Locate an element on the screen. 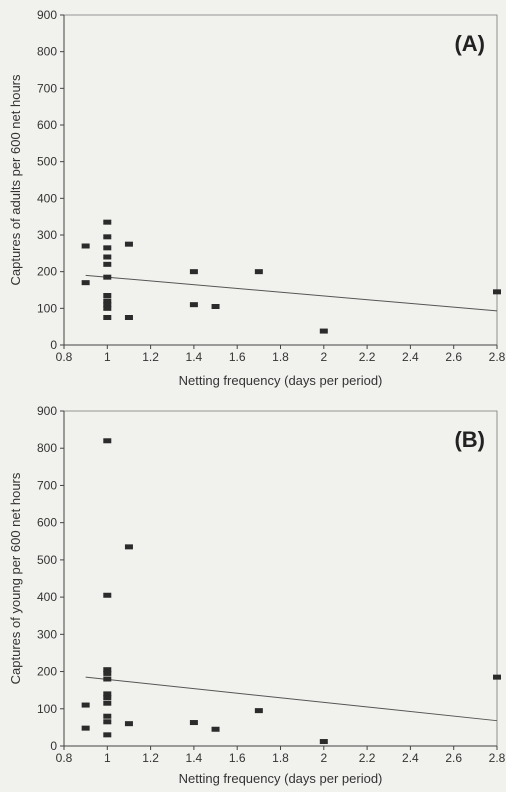  y-axis-title: Captures of young per 600 net hours is located at coordinates (15, 578).